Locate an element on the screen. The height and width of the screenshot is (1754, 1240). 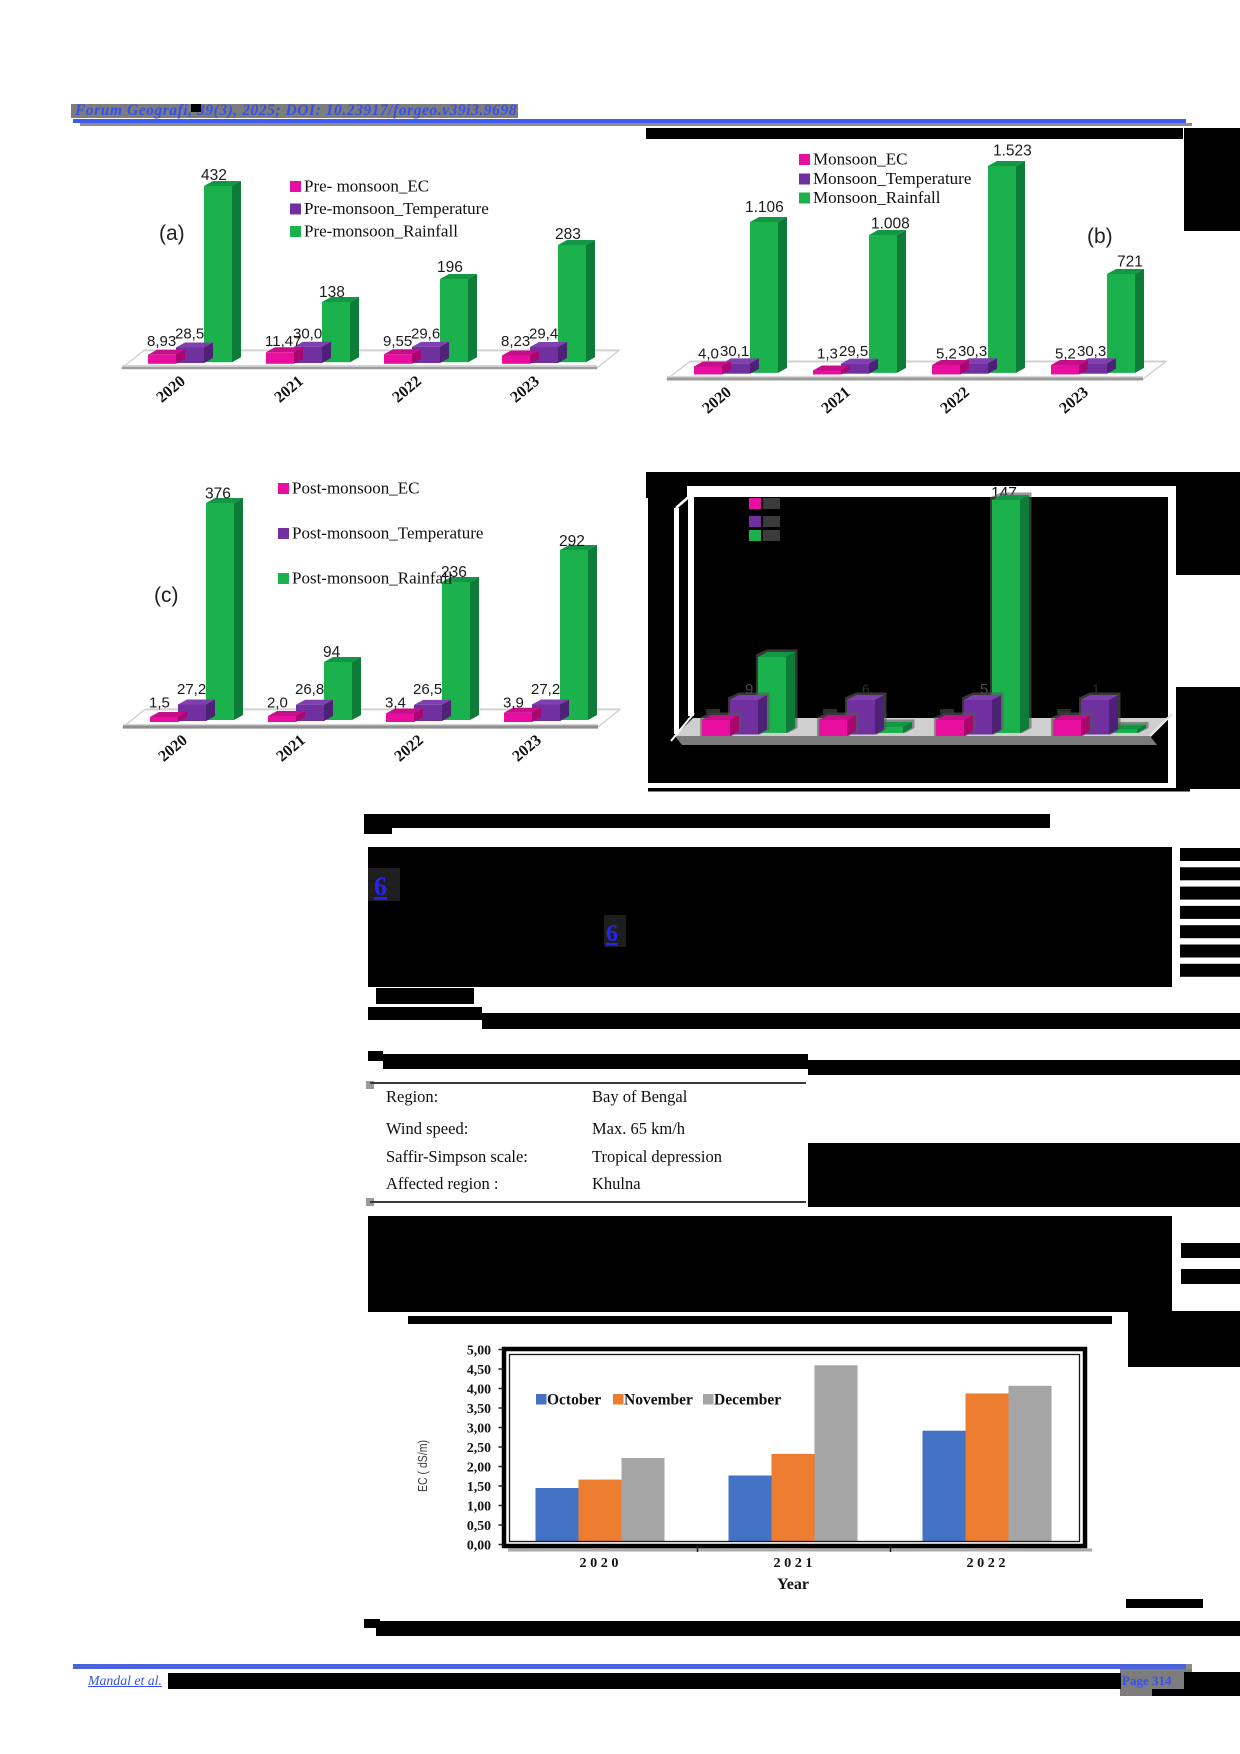
svg-text: 29,4 is located at coordinates (543, 334).